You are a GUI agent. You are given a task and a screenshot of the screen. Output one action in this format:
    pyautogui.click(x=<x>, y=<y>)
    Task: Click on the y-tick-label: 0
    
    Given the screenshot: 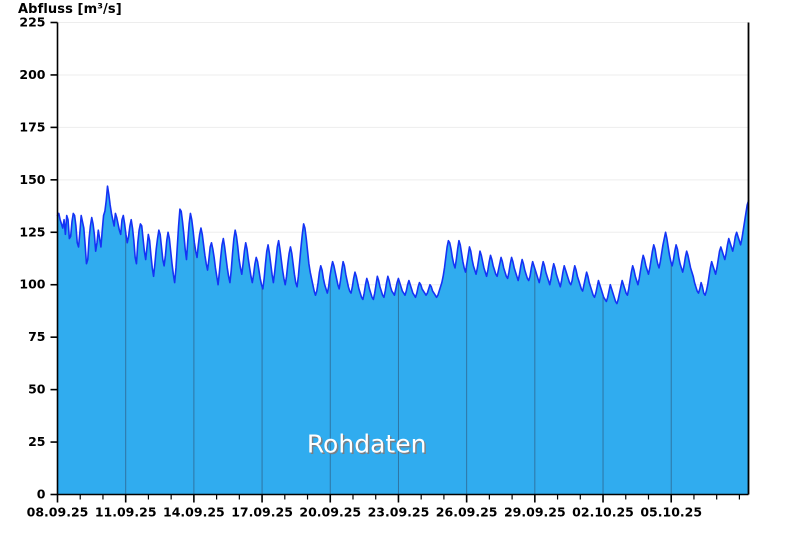 What is the action you would take?
    pyautogui.click(x=41, y=494)
    